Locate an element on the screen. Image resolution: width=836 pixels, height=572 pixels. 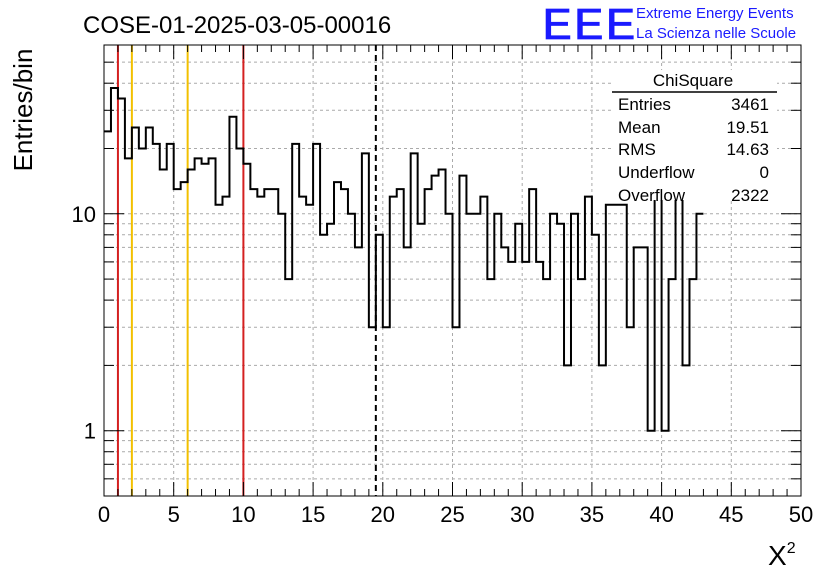
logo-line-1: Extreme Energy Events is located at coordinates (715, 13).